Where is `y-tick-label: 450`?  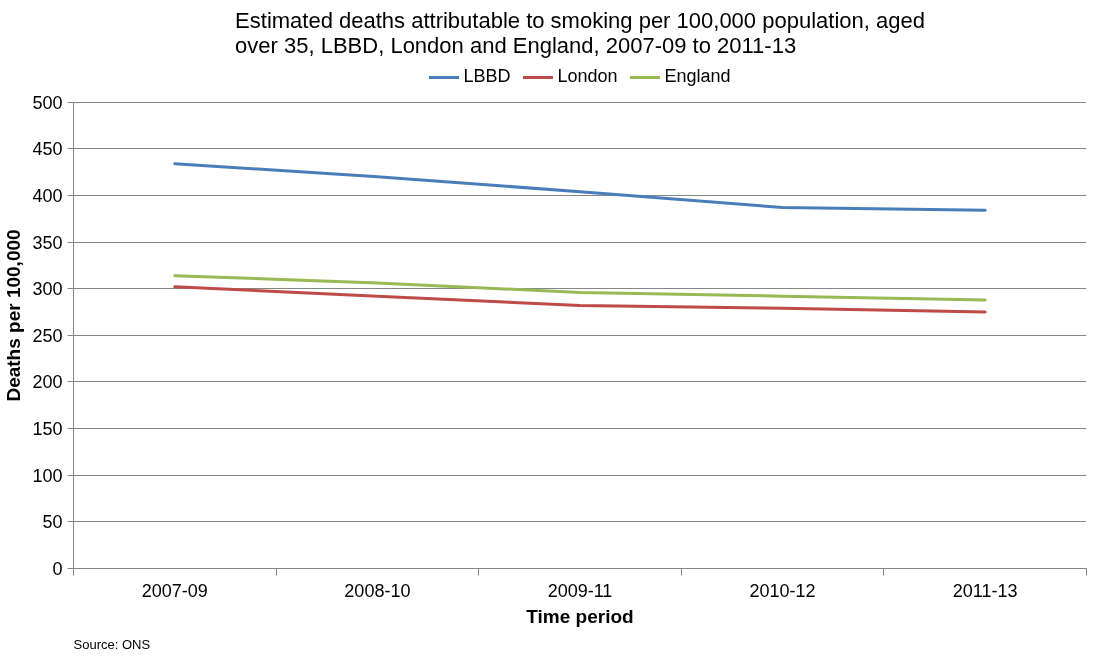 y-tick-label: 450 is located at coordinates (47, 149).